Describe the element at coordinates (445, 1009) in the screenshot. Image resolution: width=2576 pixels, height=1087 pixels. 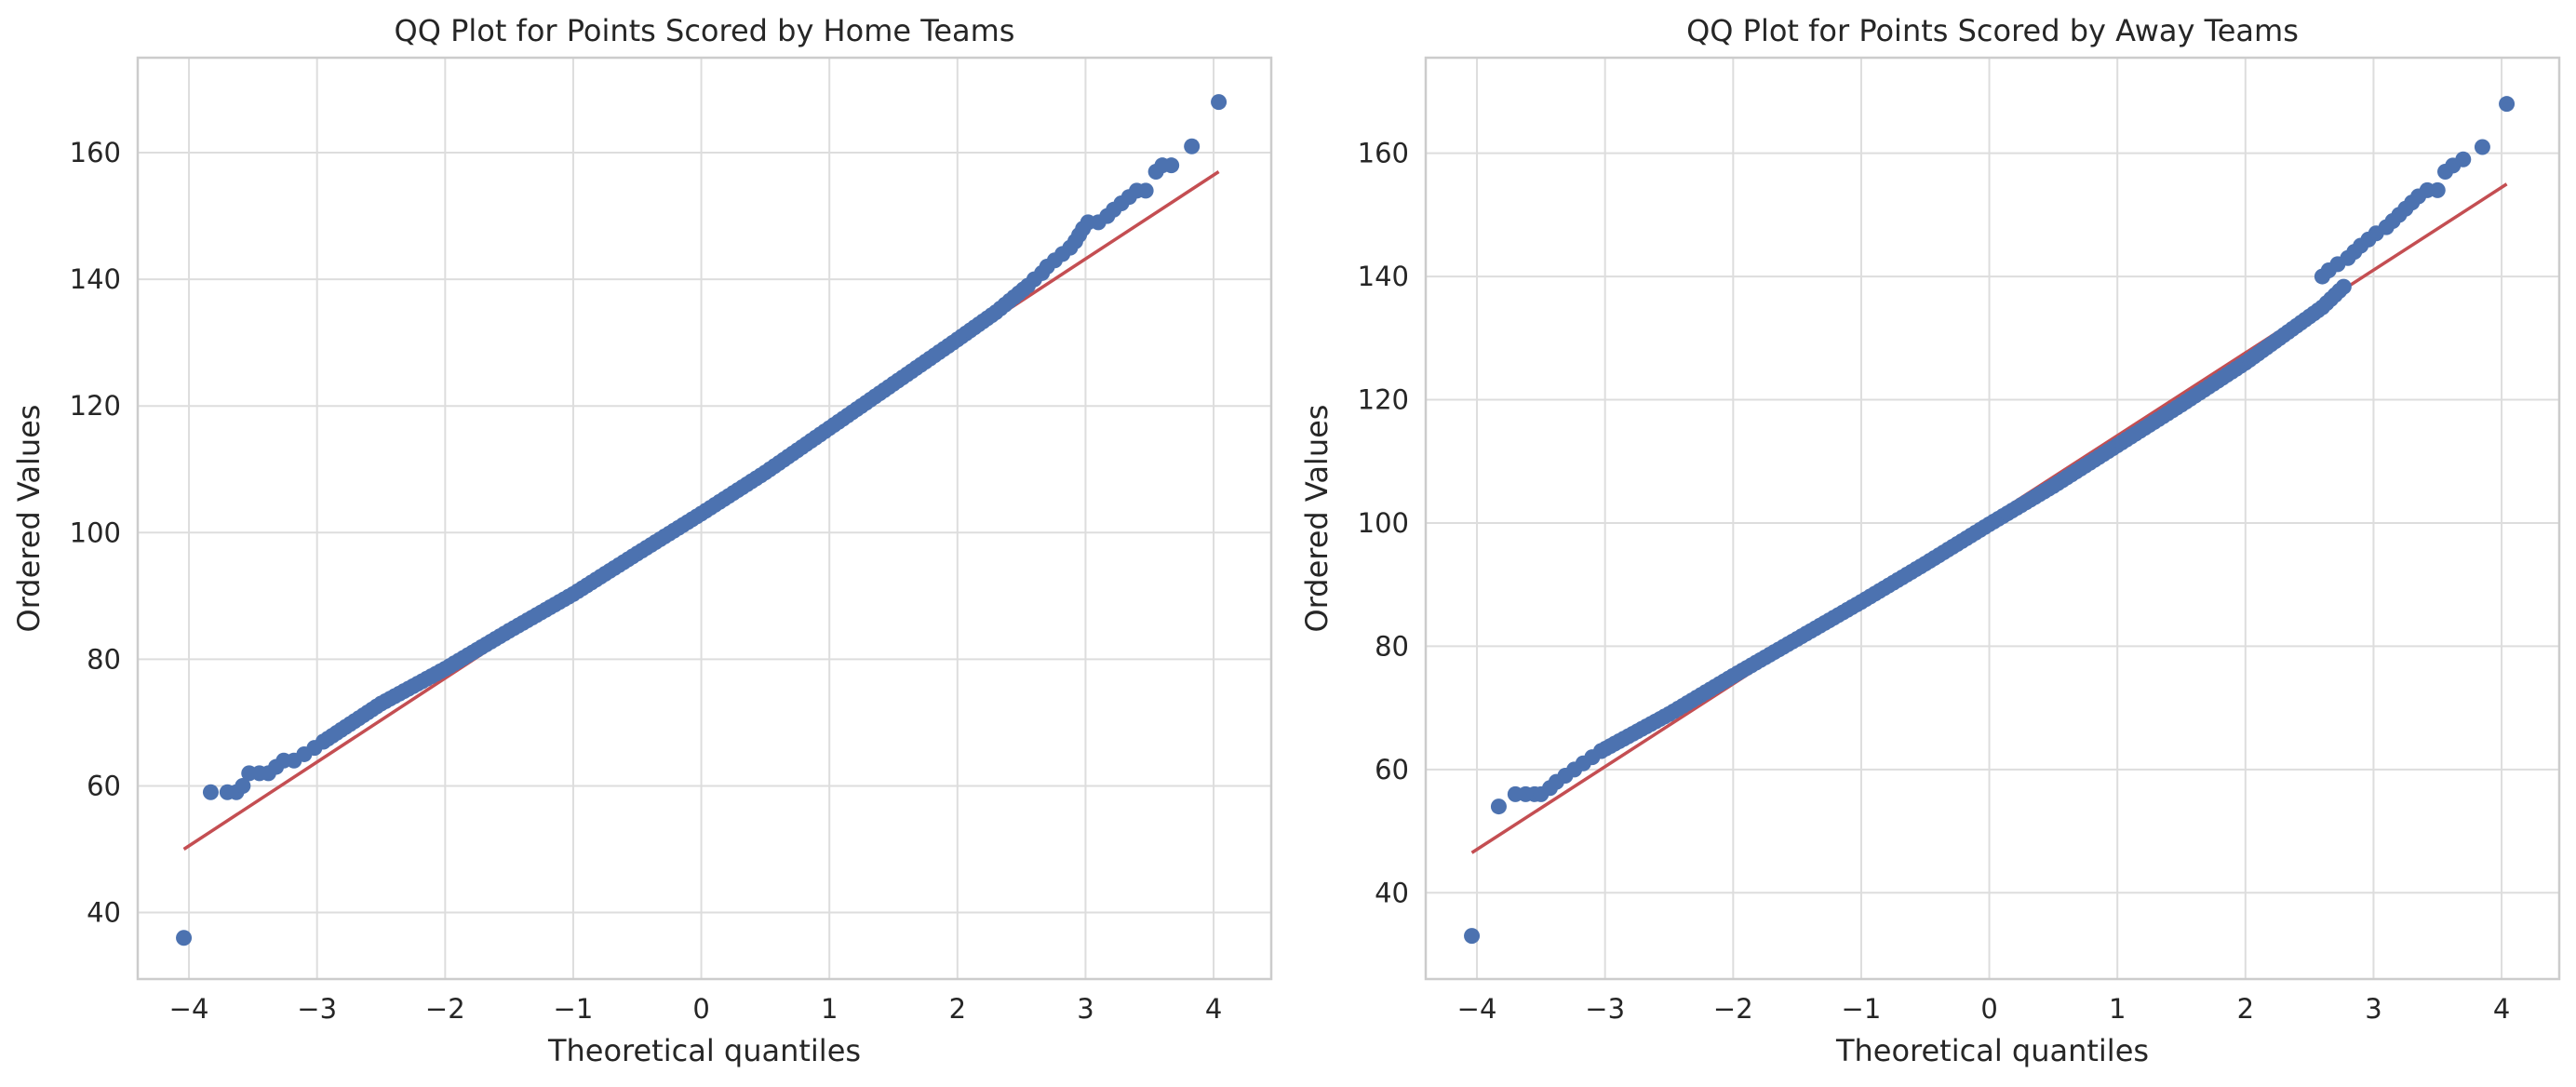
I see `home-x-tick-label: −2` at that location.